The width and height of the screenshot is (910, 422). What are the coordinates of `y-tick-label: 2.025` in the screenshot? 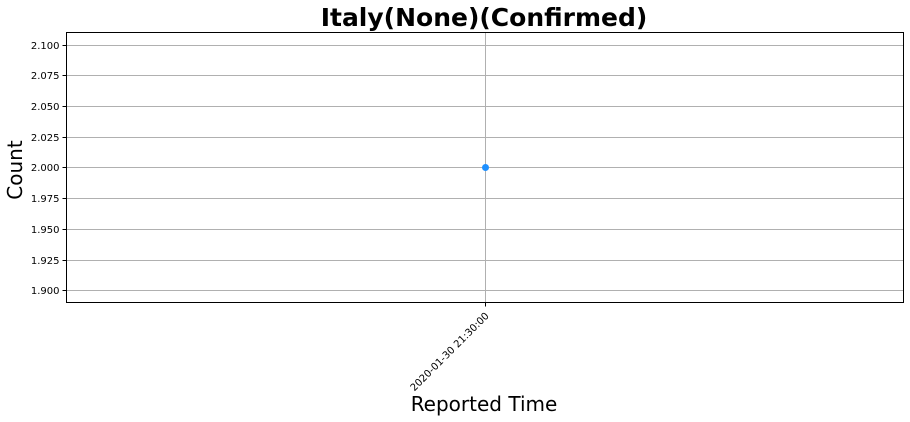 It's located at (45, 138).